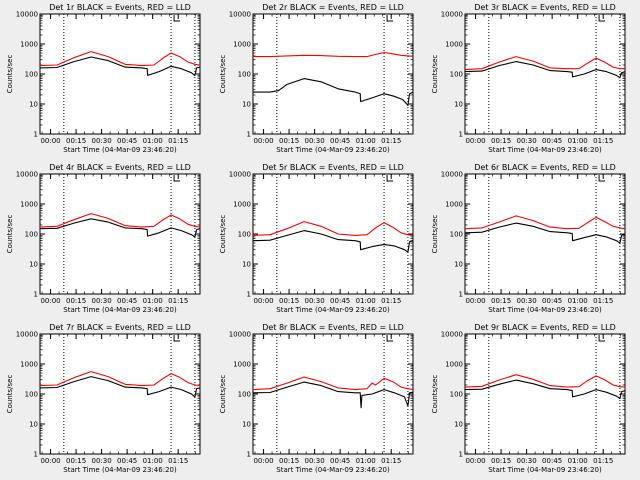 The image size is (640, 480). Describe the element at coordinates (120, 7) in the screenshot. I see `chart-title: Det 1r BLACK = Events, RED = LLD` at that location.